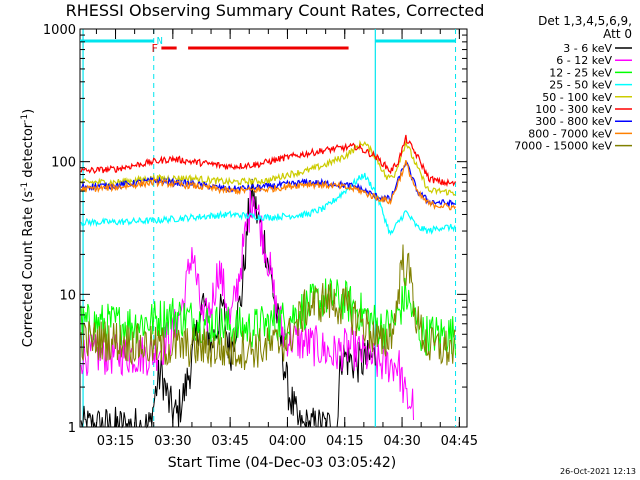 The width and height of the screenshot is (640, 480). Describe the element at coordinates (459, 441) in the screenshot. I see `x-tick-label: 04:45` at that location.